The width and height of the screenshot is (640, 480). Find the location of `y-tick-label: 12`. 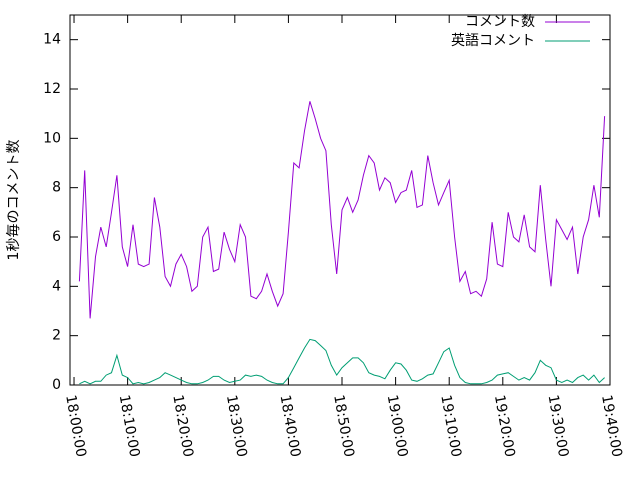

y-tick-label: 12 is located at coordinates (52, 89).